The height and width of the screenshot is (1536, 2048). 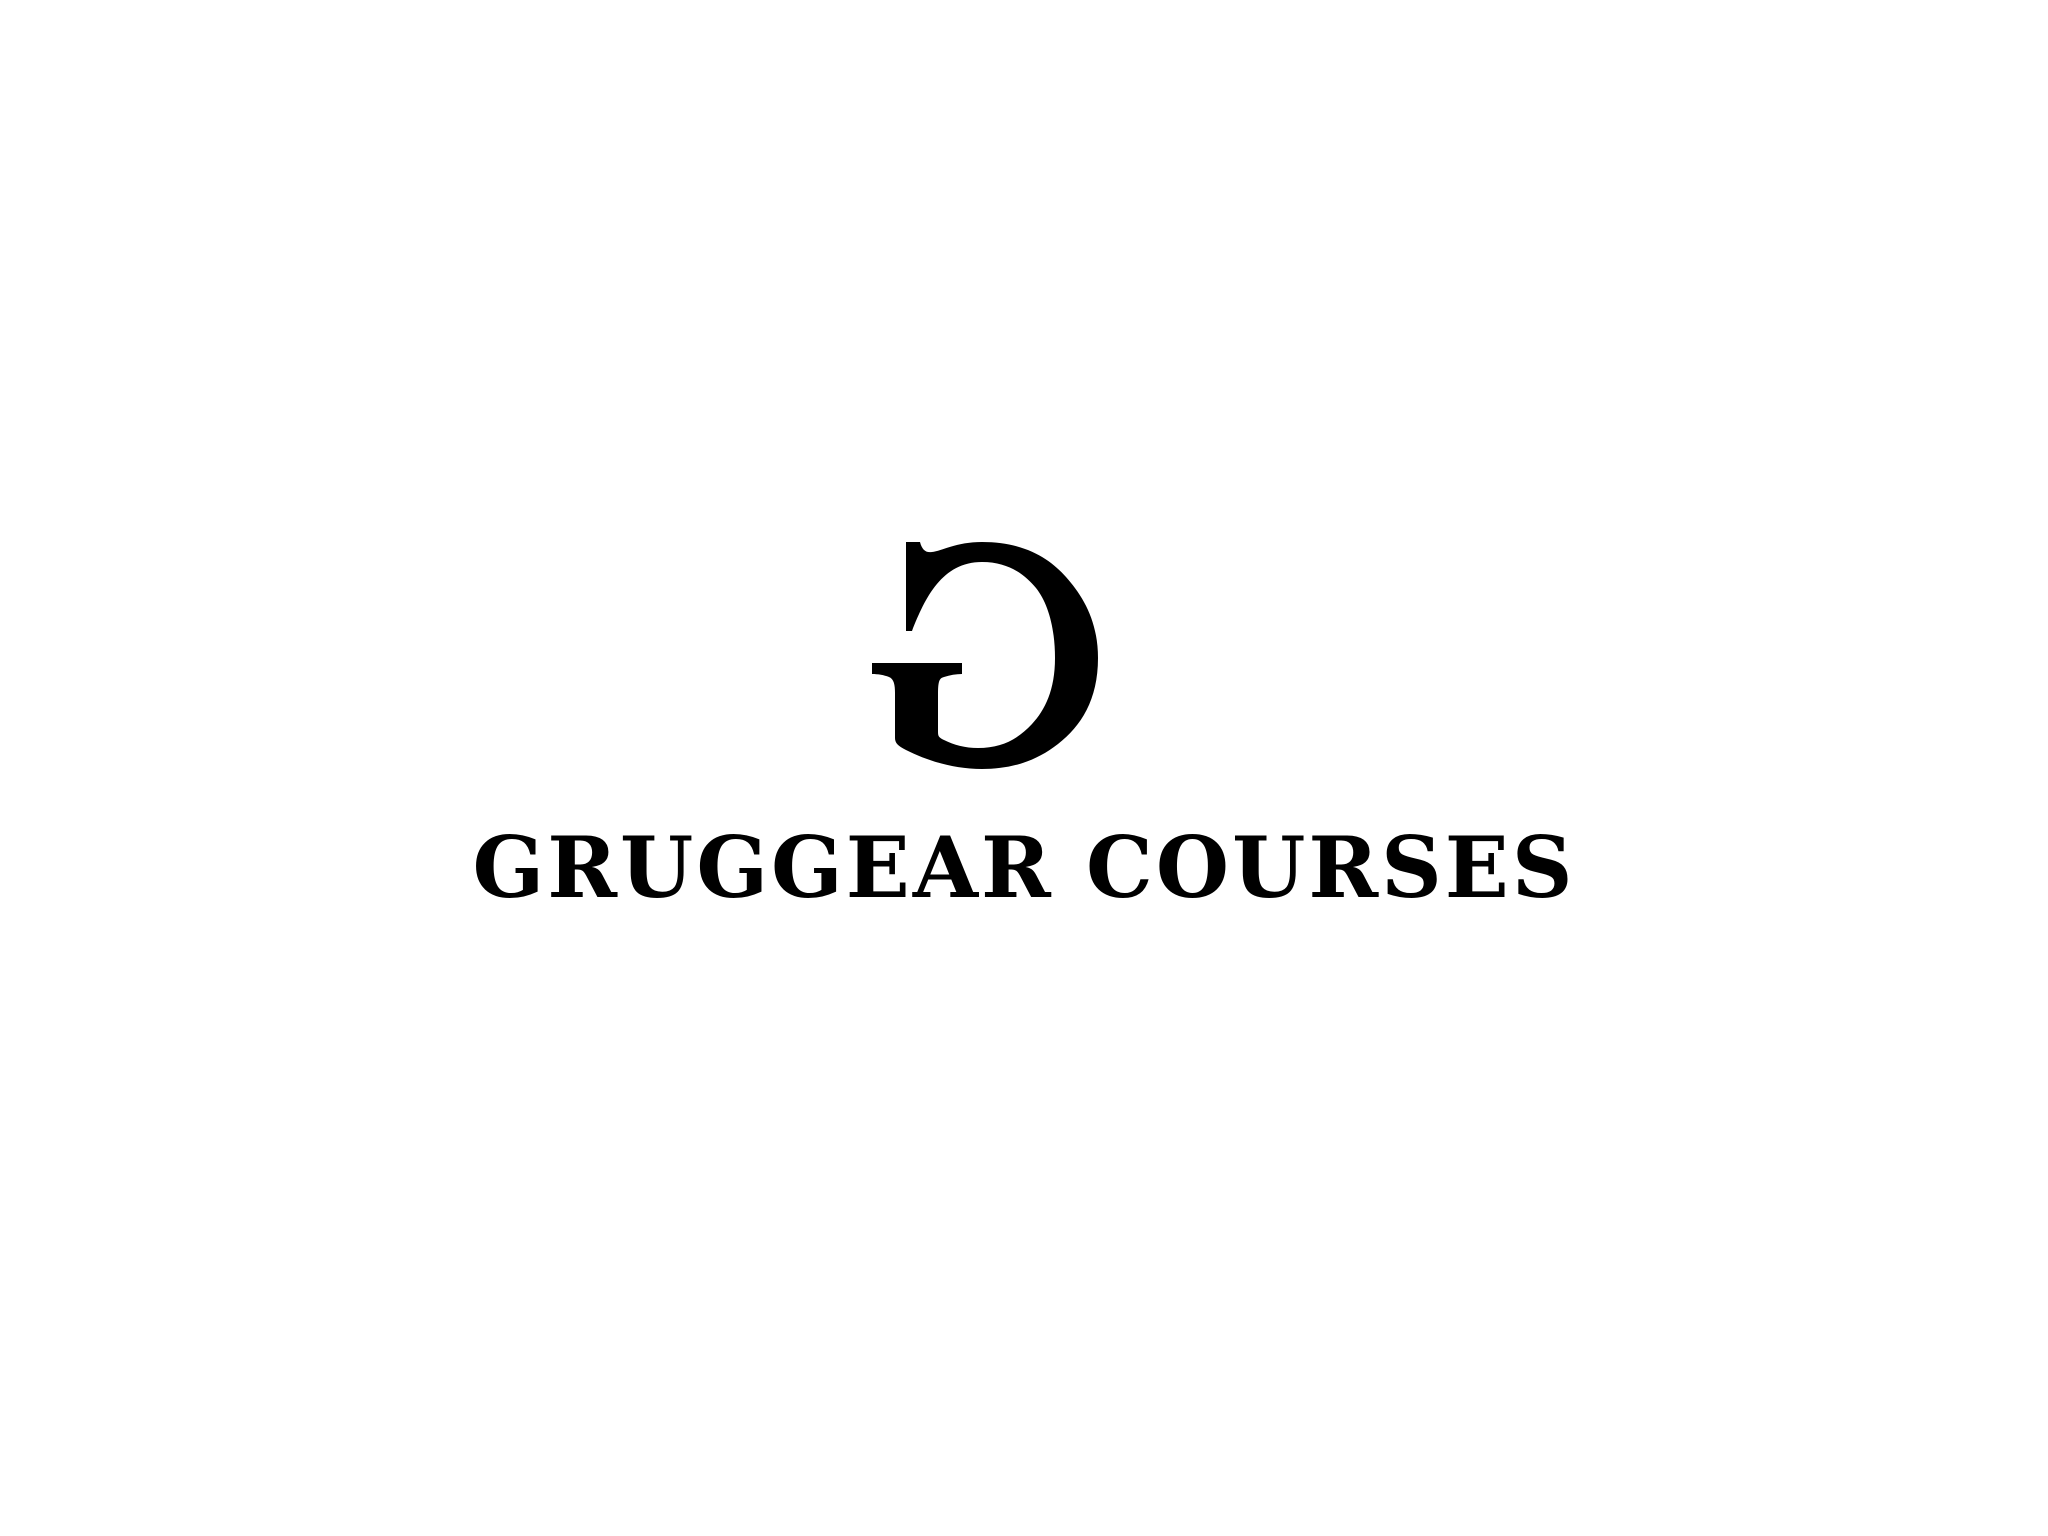 I want to click on g-monogram-icon, so click(x=990, y=660).